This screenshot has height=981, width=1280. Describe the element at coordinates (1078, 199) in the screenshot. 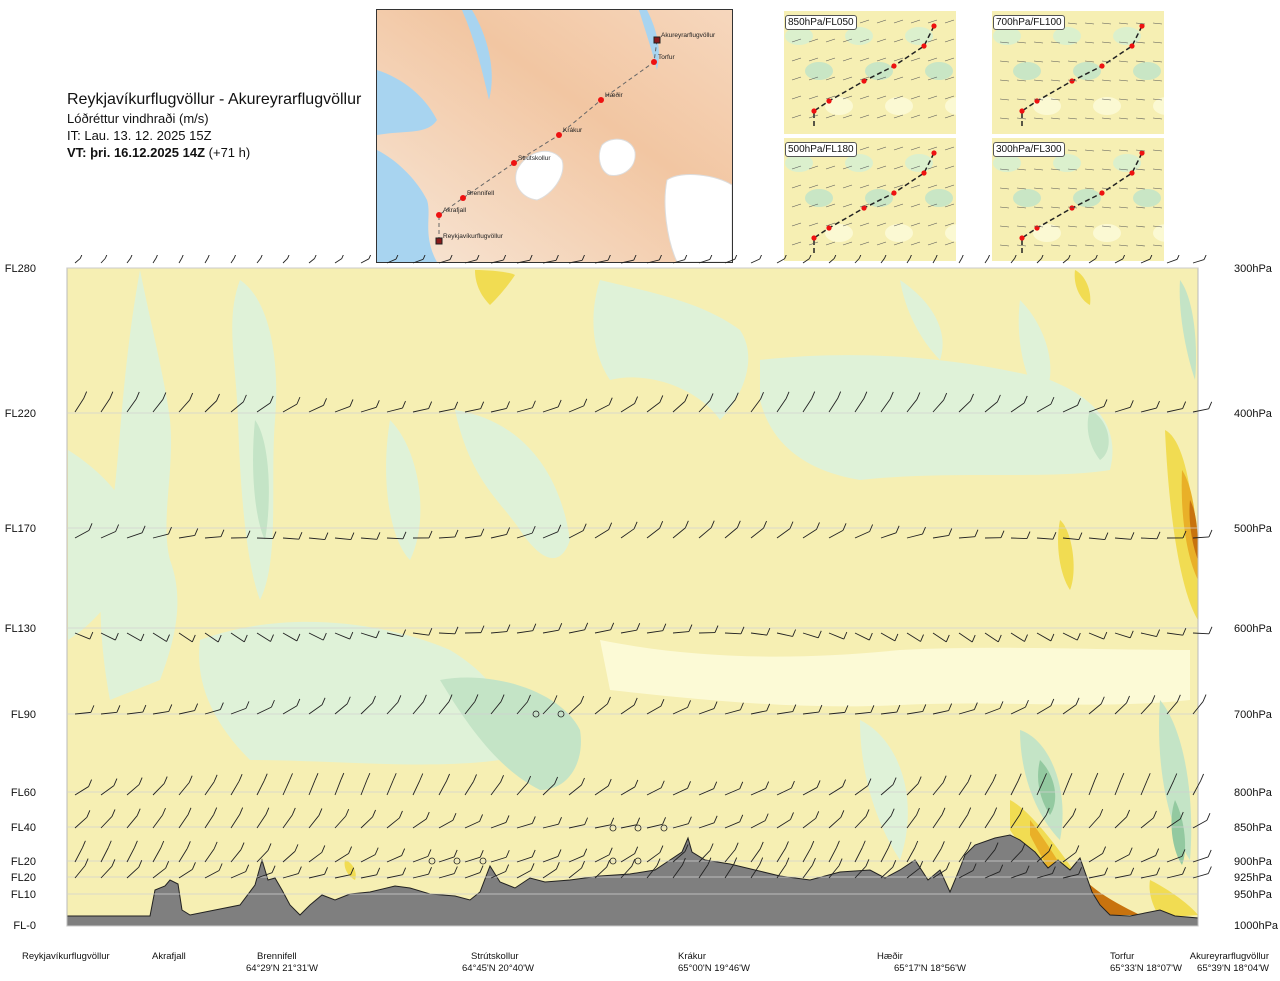

I see `level-map-300: 300hPa/FL300` at that location.